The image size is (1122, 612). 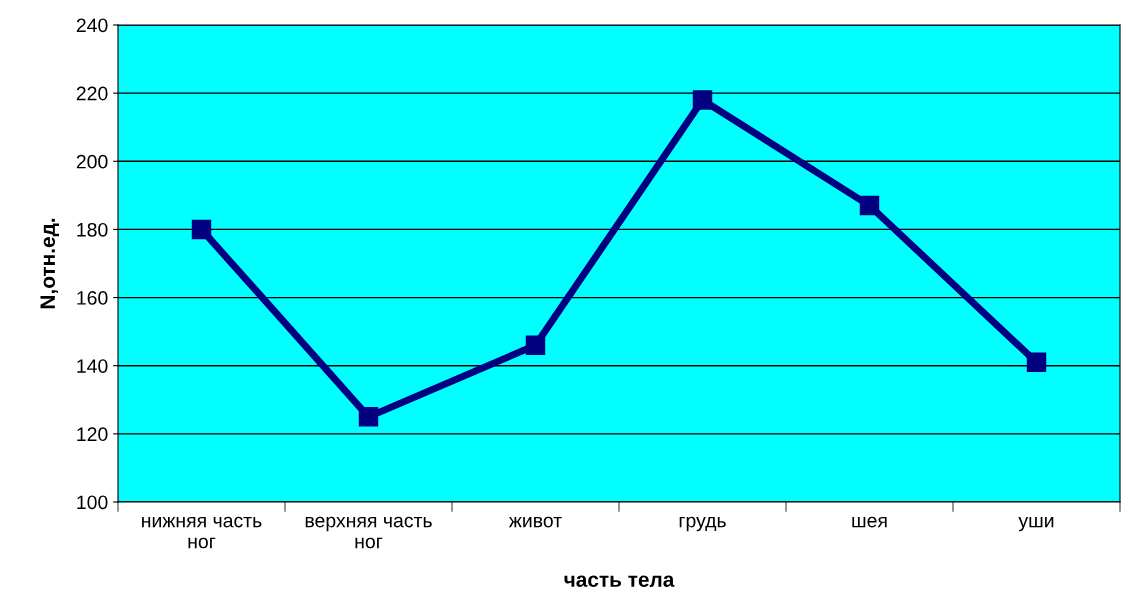 What do you see at coordinates (92, 502) in the screenshot?
I see `y-tick-label: 100` at bounding box center [92, 502].